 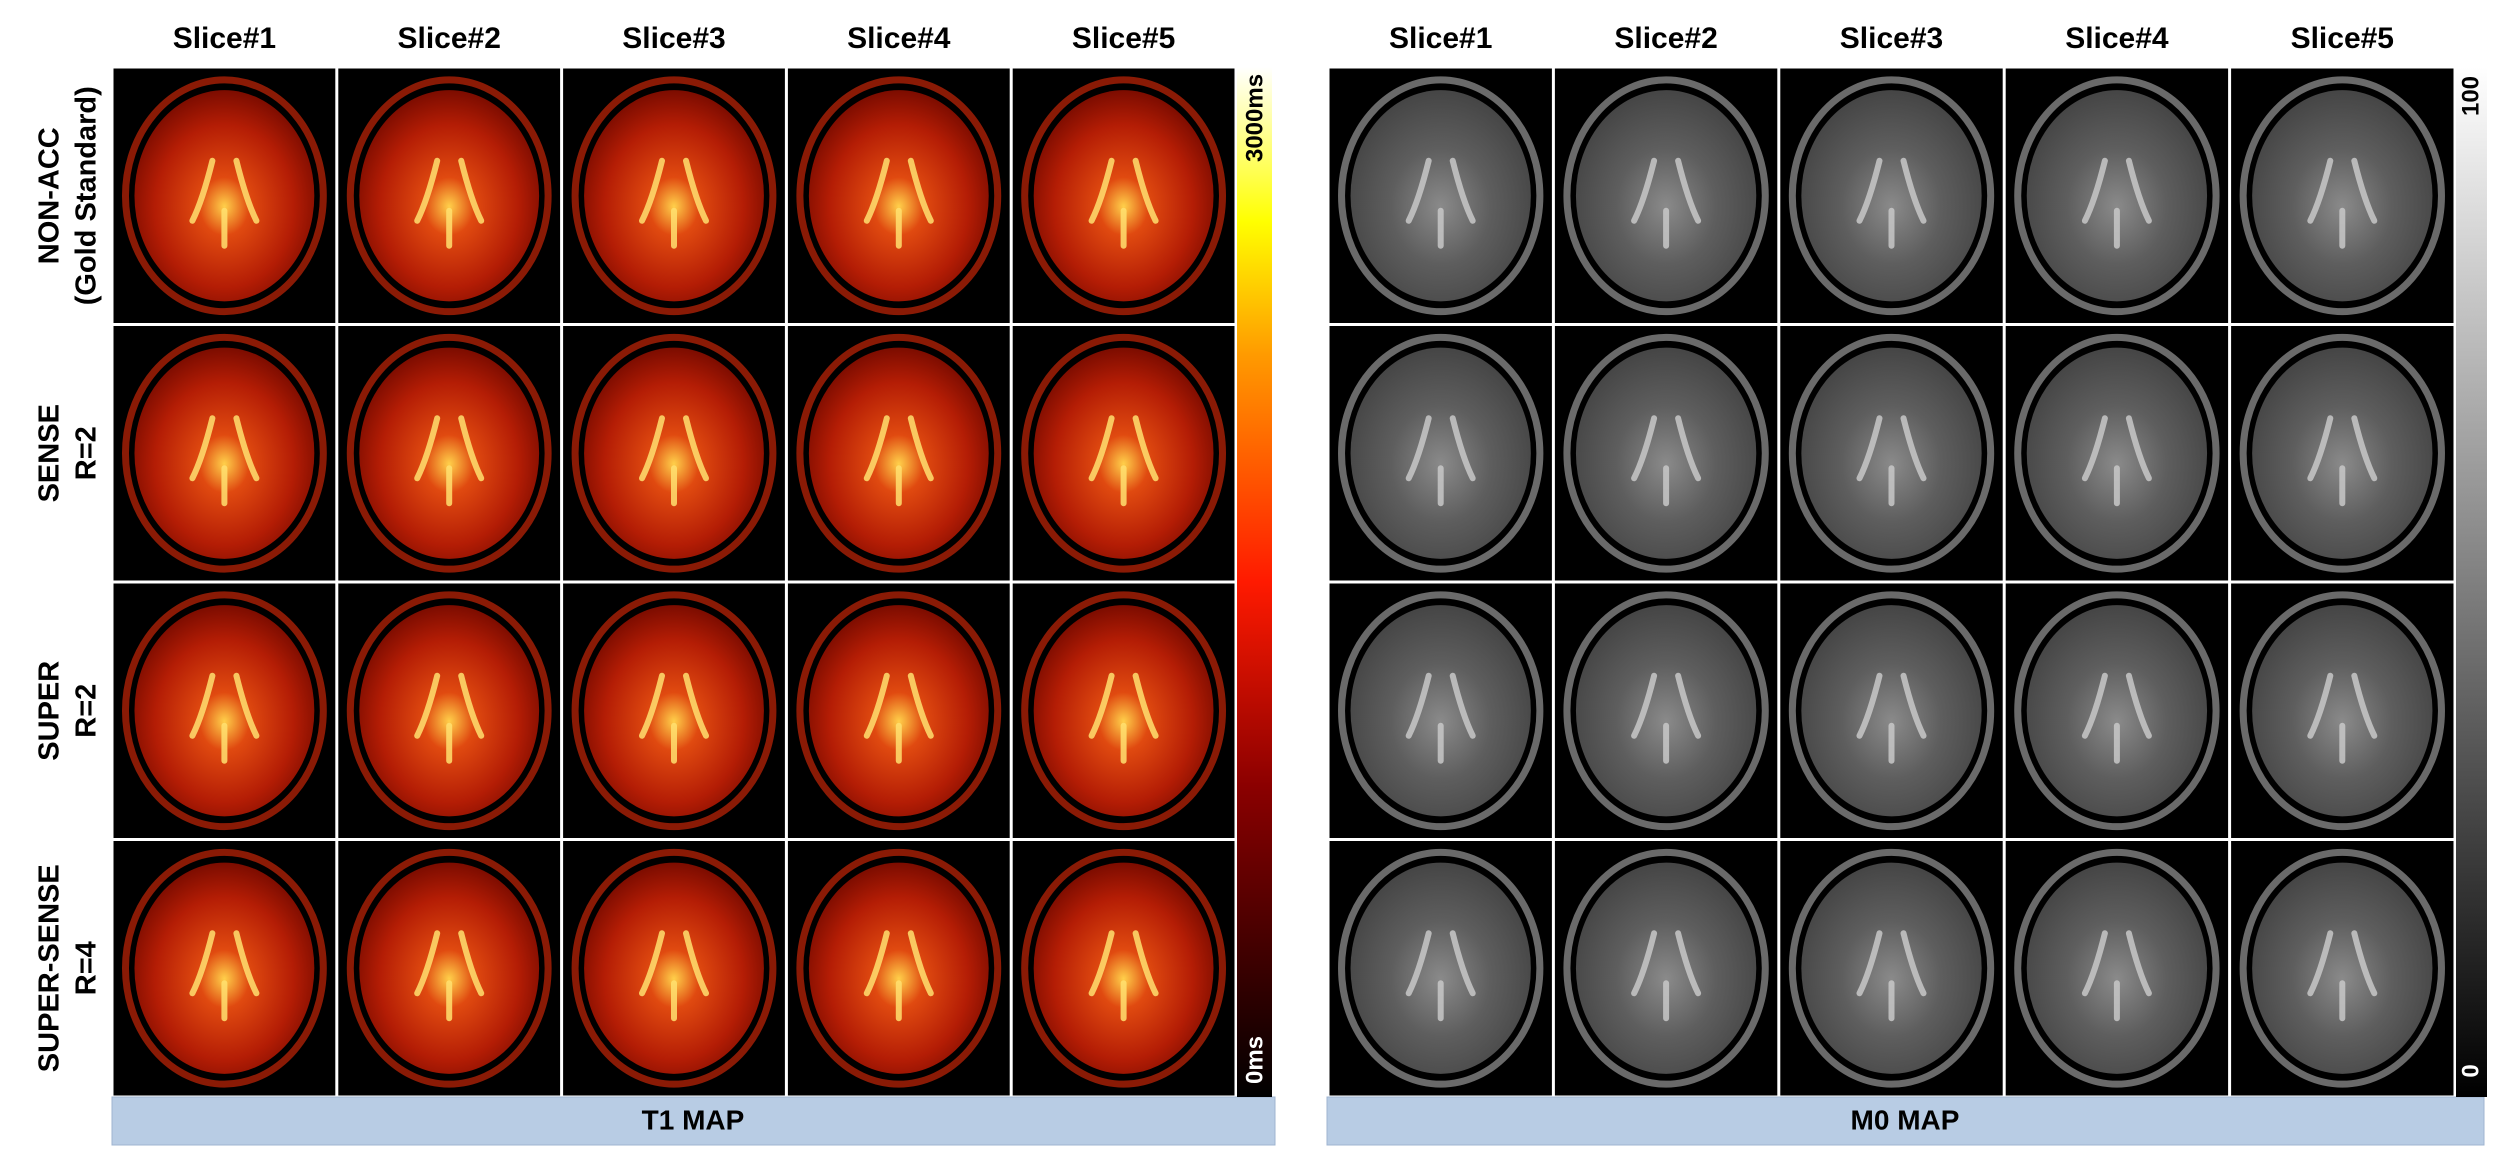 What do you see at coordinates (50, 453) in the screenshot?
I see `row-label: SENSE` at bounding box center [50, 453].